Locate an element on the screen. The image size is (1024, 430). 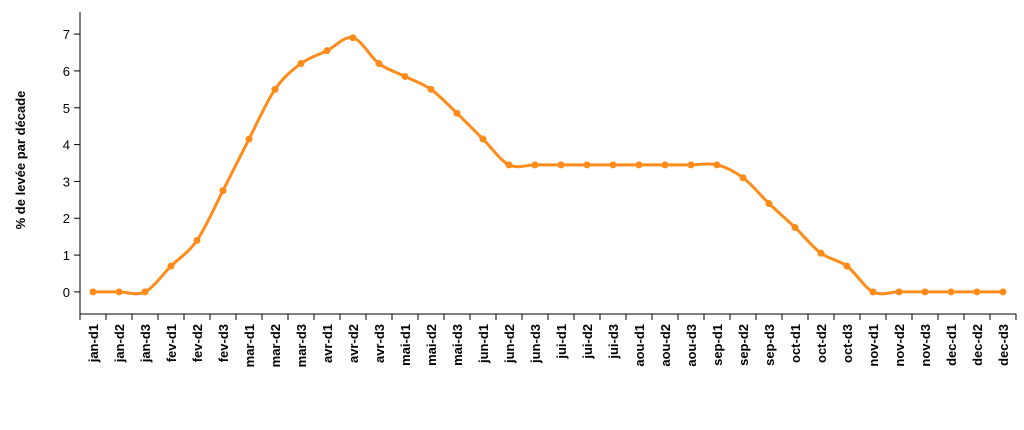
x-tick-label: aou-d1 is located at coordinates (639, 345).